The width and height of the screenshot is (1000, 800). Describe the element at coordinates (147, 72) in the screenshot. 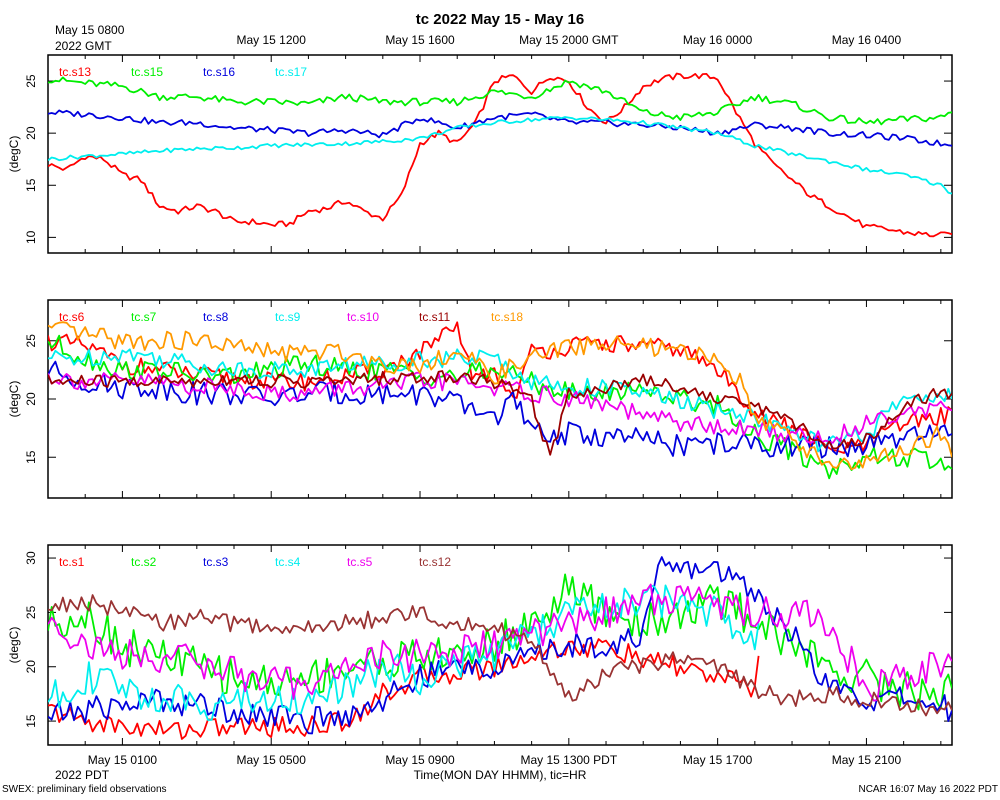

I see `legend-tc-s15: tc.s15` at that location.